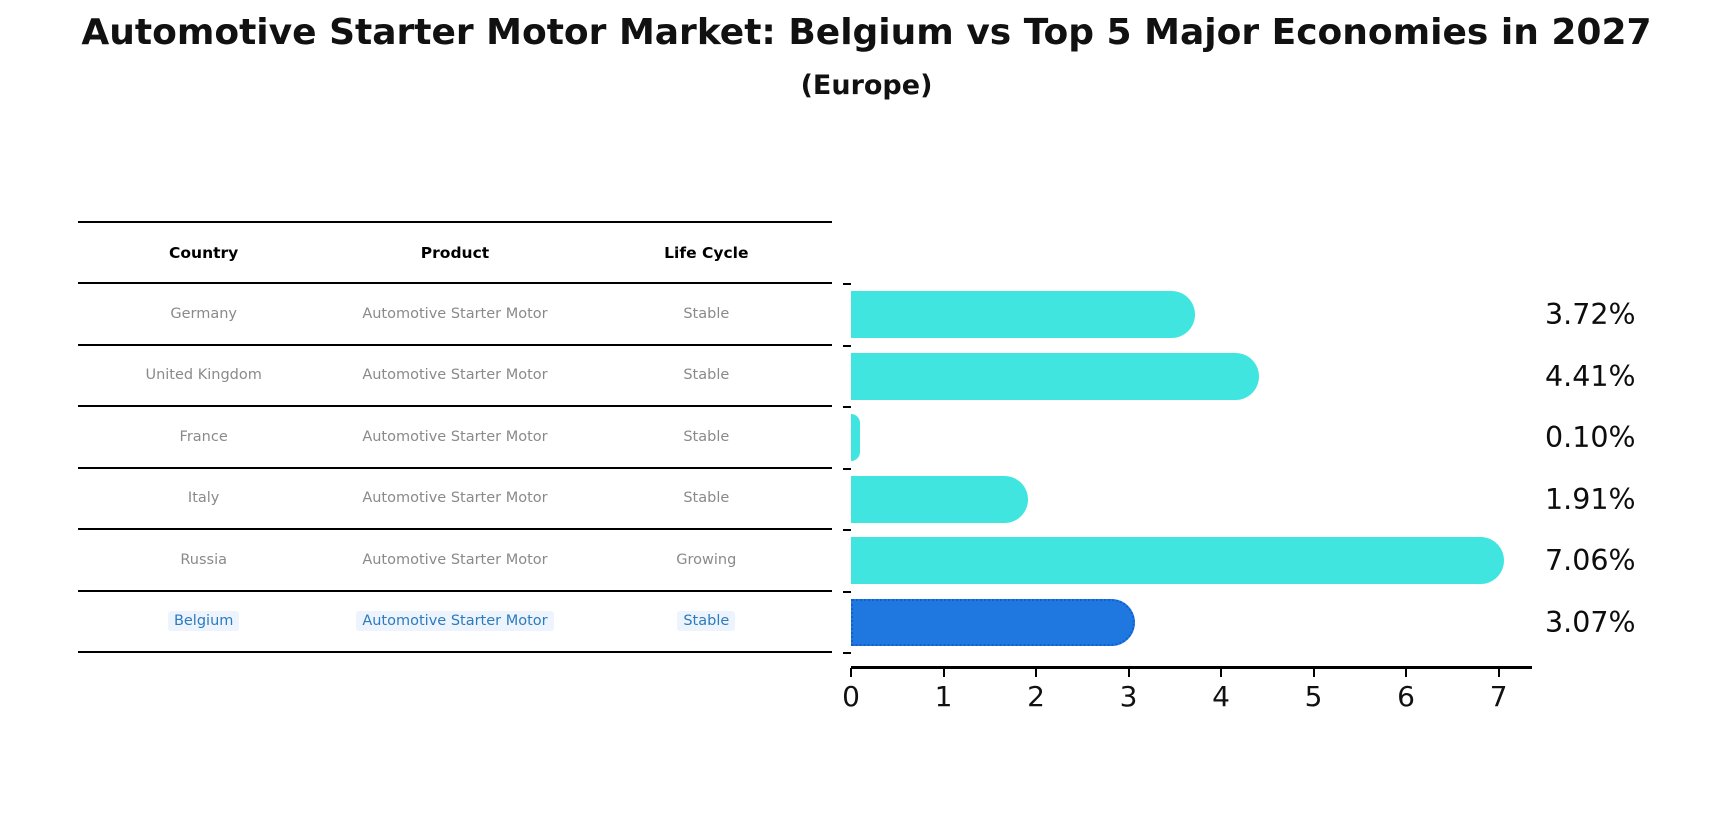 This screenshot has height=823, width=1733. What do you see at coordinates (866, 85) in the screenshot?
I see `chart-subtitle: (Europe)` at bounding box center [866, 85].